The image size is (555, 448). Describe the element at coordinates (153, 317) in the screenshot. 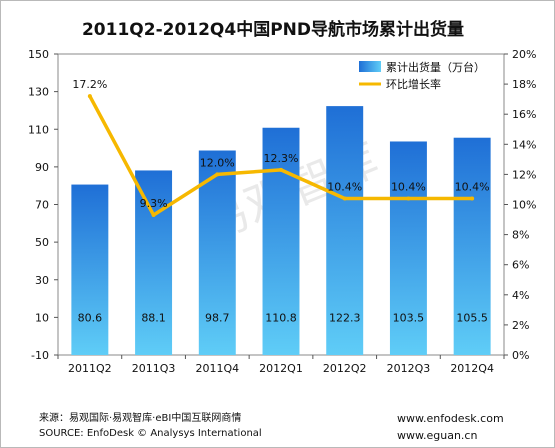

I see `bar-value-label: 88.1` at that location.